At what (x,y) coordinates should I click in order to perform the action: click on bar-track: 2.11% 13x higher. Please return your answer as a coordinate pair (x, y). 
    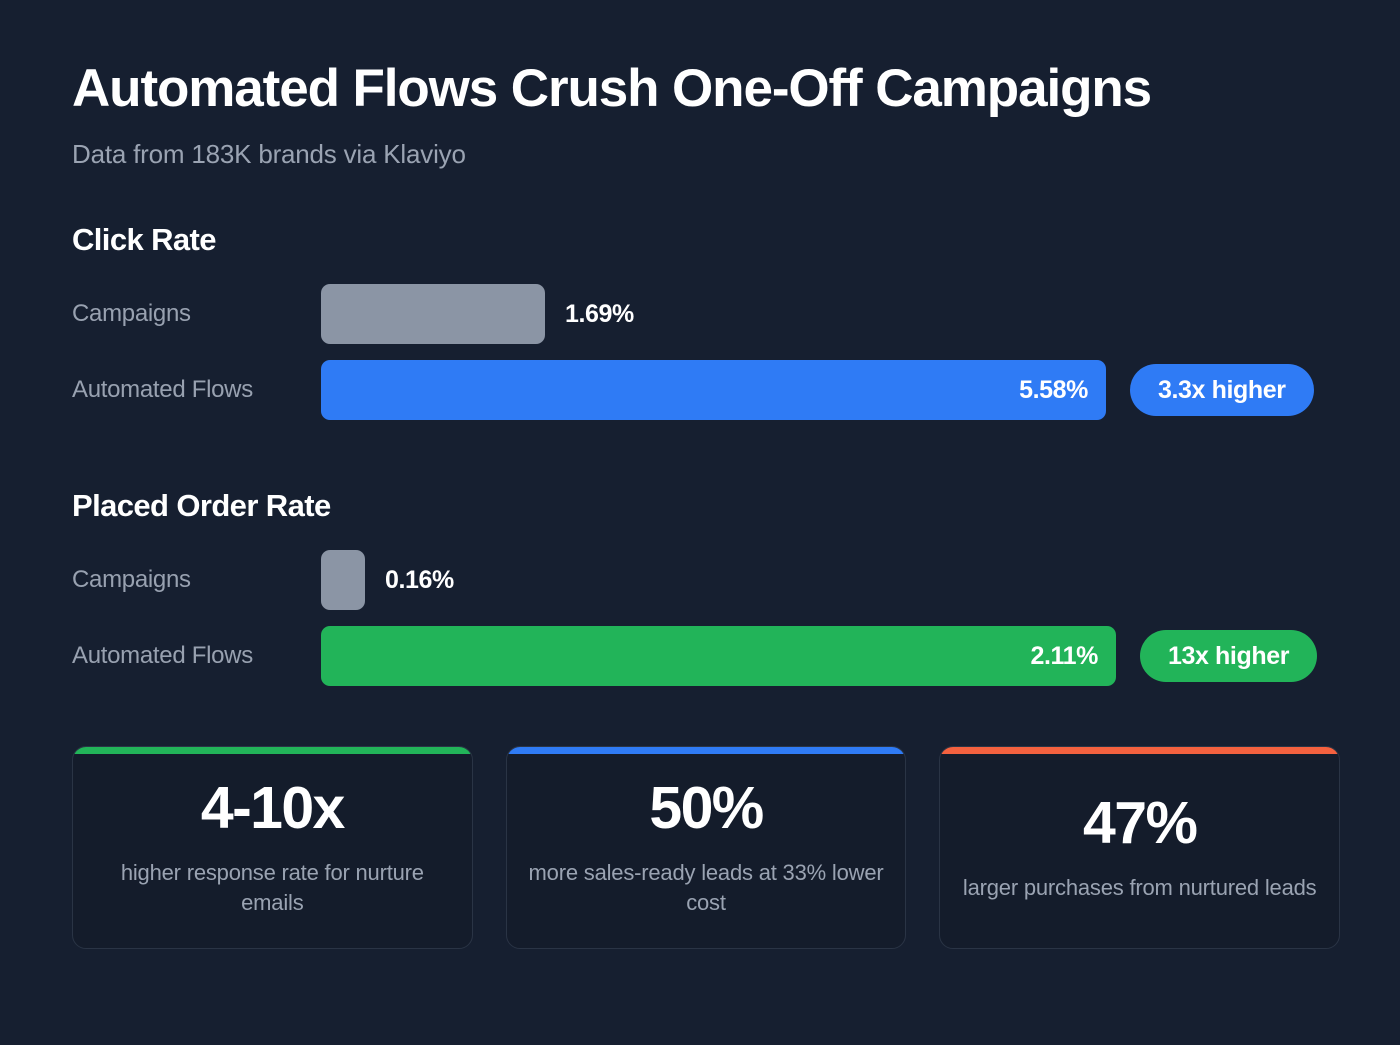
    Looking at the image, I should click on (830, 656).